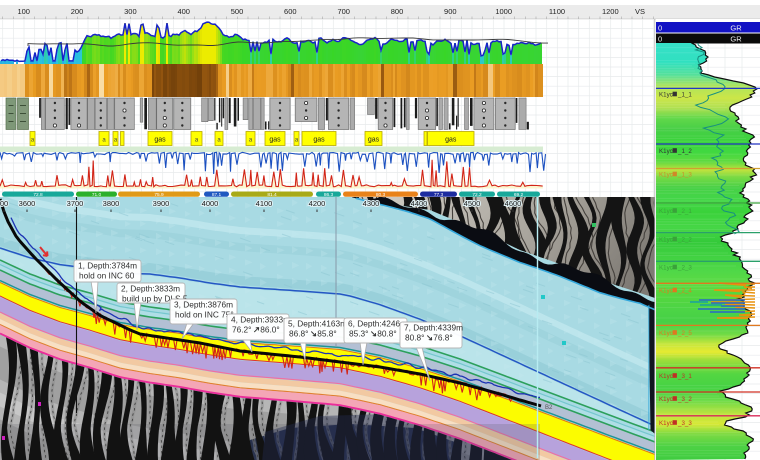 The height and width of the screenshot is (460, 760). What do you see at coordinates (358, 334) in the screenshot?
I see `svg-text: 85.3°` at bounding box center [358, 334].